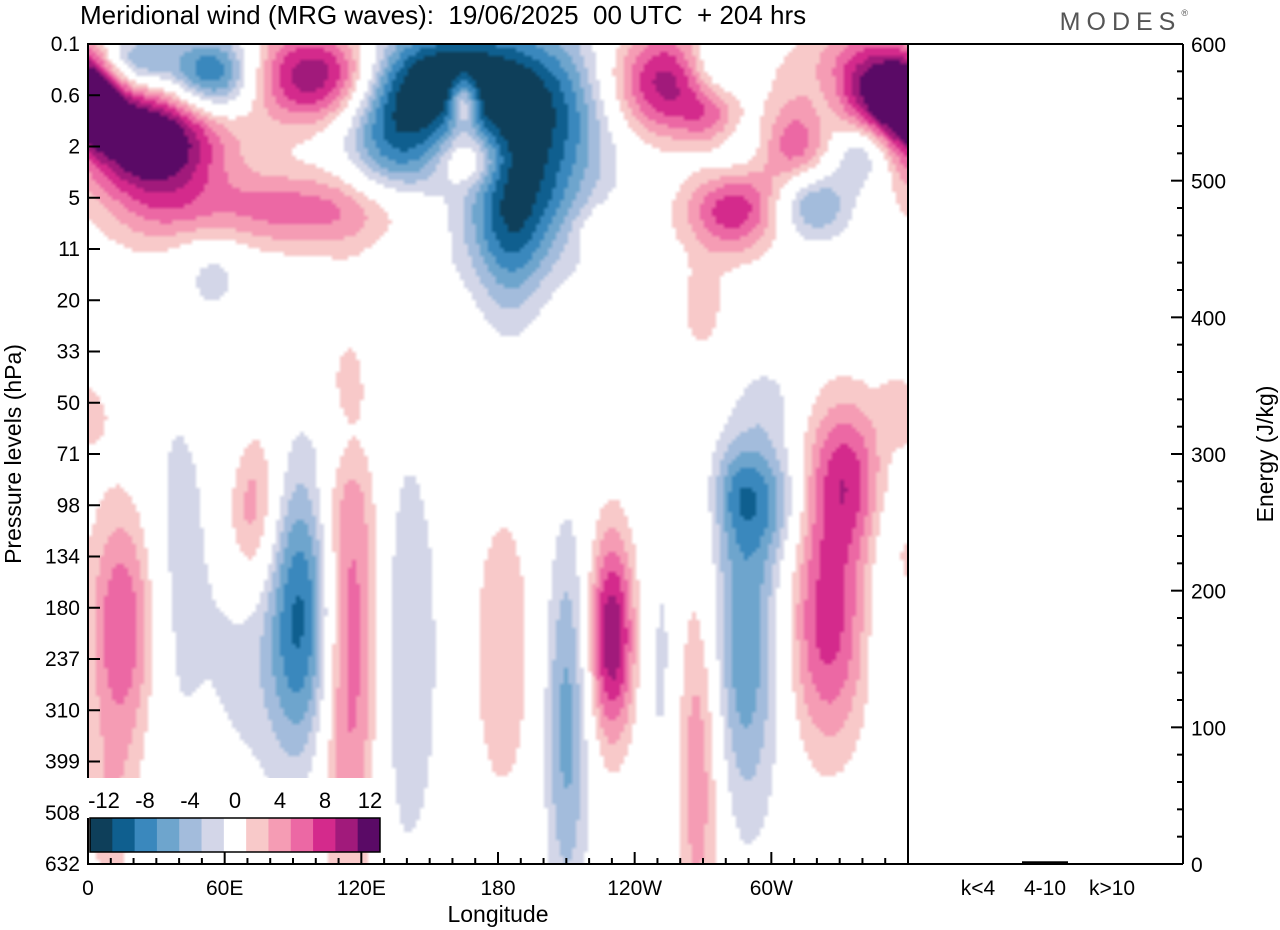 The image size is (1280, 930). Describe the element at coordinates (361, 888) in the screenshot. I see `x-tick-label: 120E` at that location.